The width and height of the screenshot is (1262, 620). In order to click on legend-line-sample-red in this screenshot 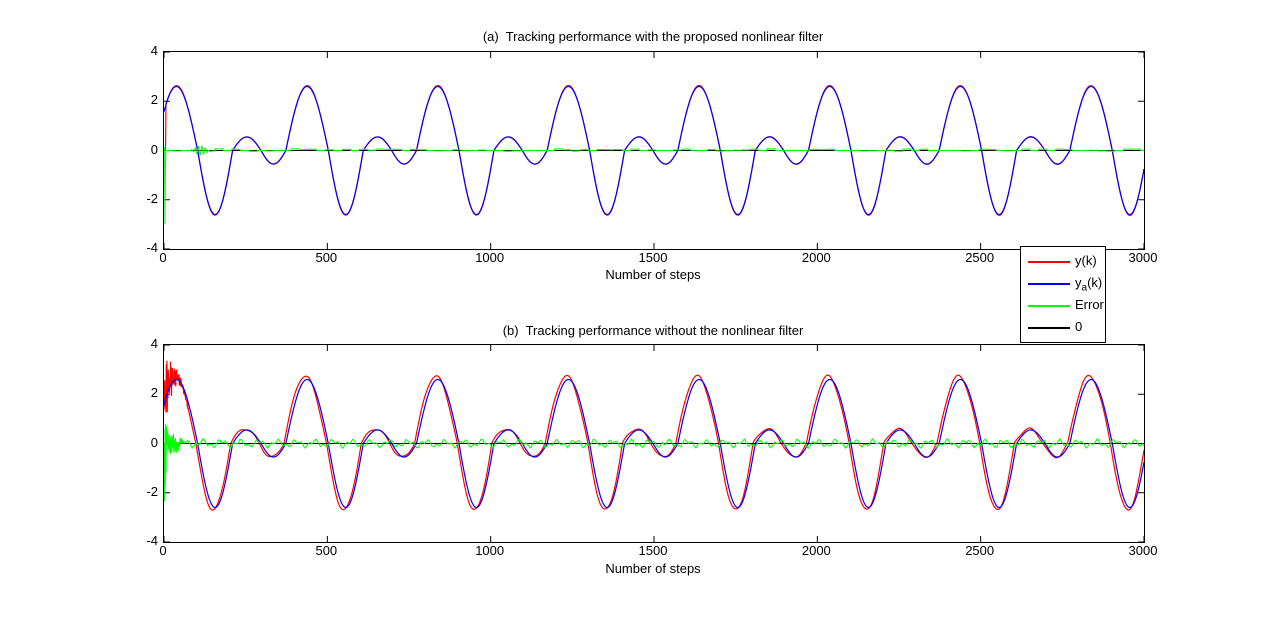, I will do `click(1049, 262)`.